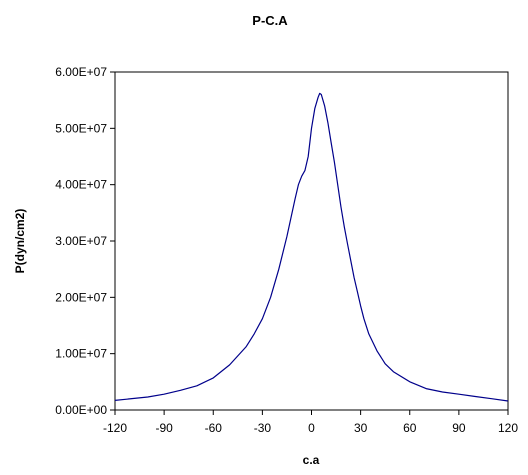 Image resolution: width=528 pixels, height=475 pixels. What do you see at coordinates (508, 428) in the screenshot?
I see `x-tick-label: 120` at bounding box center [508, 428].